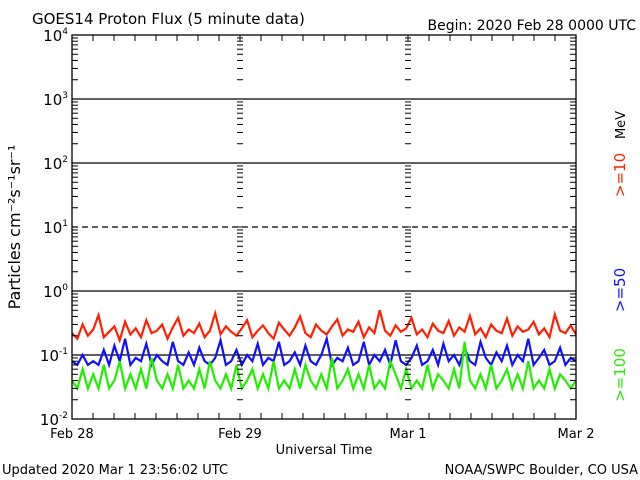 The height and width of the screenshot is (480, 640). What do you see at coordinates (55, 36) in the screenshot?
I see `y-tick-label: 104` at bounding box center [55, 36].